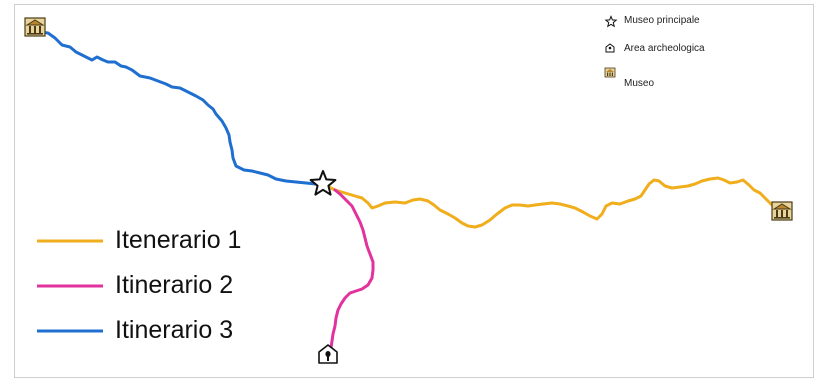 Image resolution: width=820 pixels, height=383 pixels. What do you see at coordinates (174, 285) in the screenshot?
I see `legend-label-itinerario-2: Itinerario 2` at bounding box center [174, 285].